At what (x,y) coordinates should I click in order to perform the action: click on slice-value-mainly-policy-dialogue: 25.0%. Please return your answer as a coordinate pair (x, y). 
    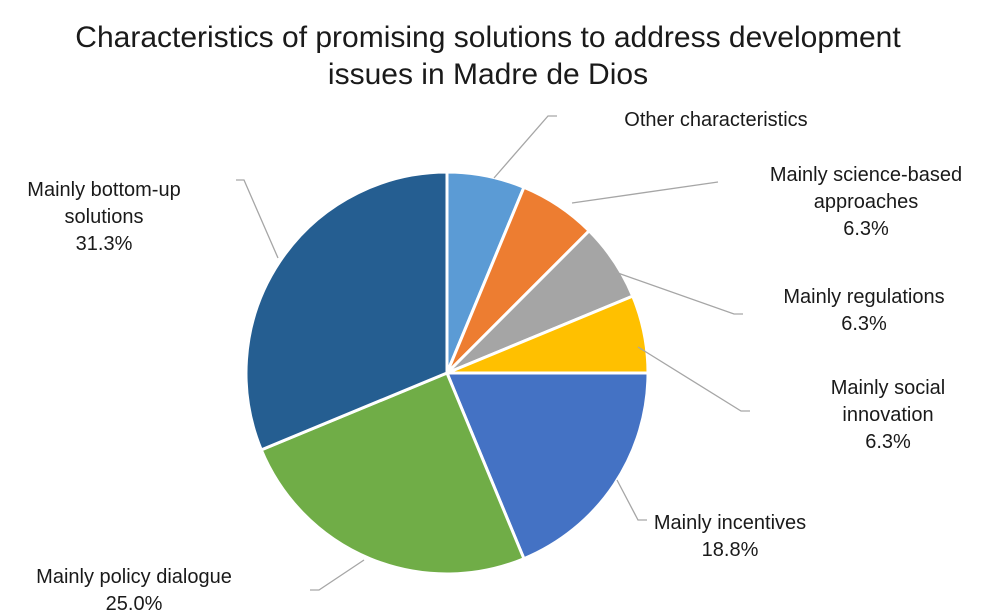
    Looking at the image, I should click on (134, 602).